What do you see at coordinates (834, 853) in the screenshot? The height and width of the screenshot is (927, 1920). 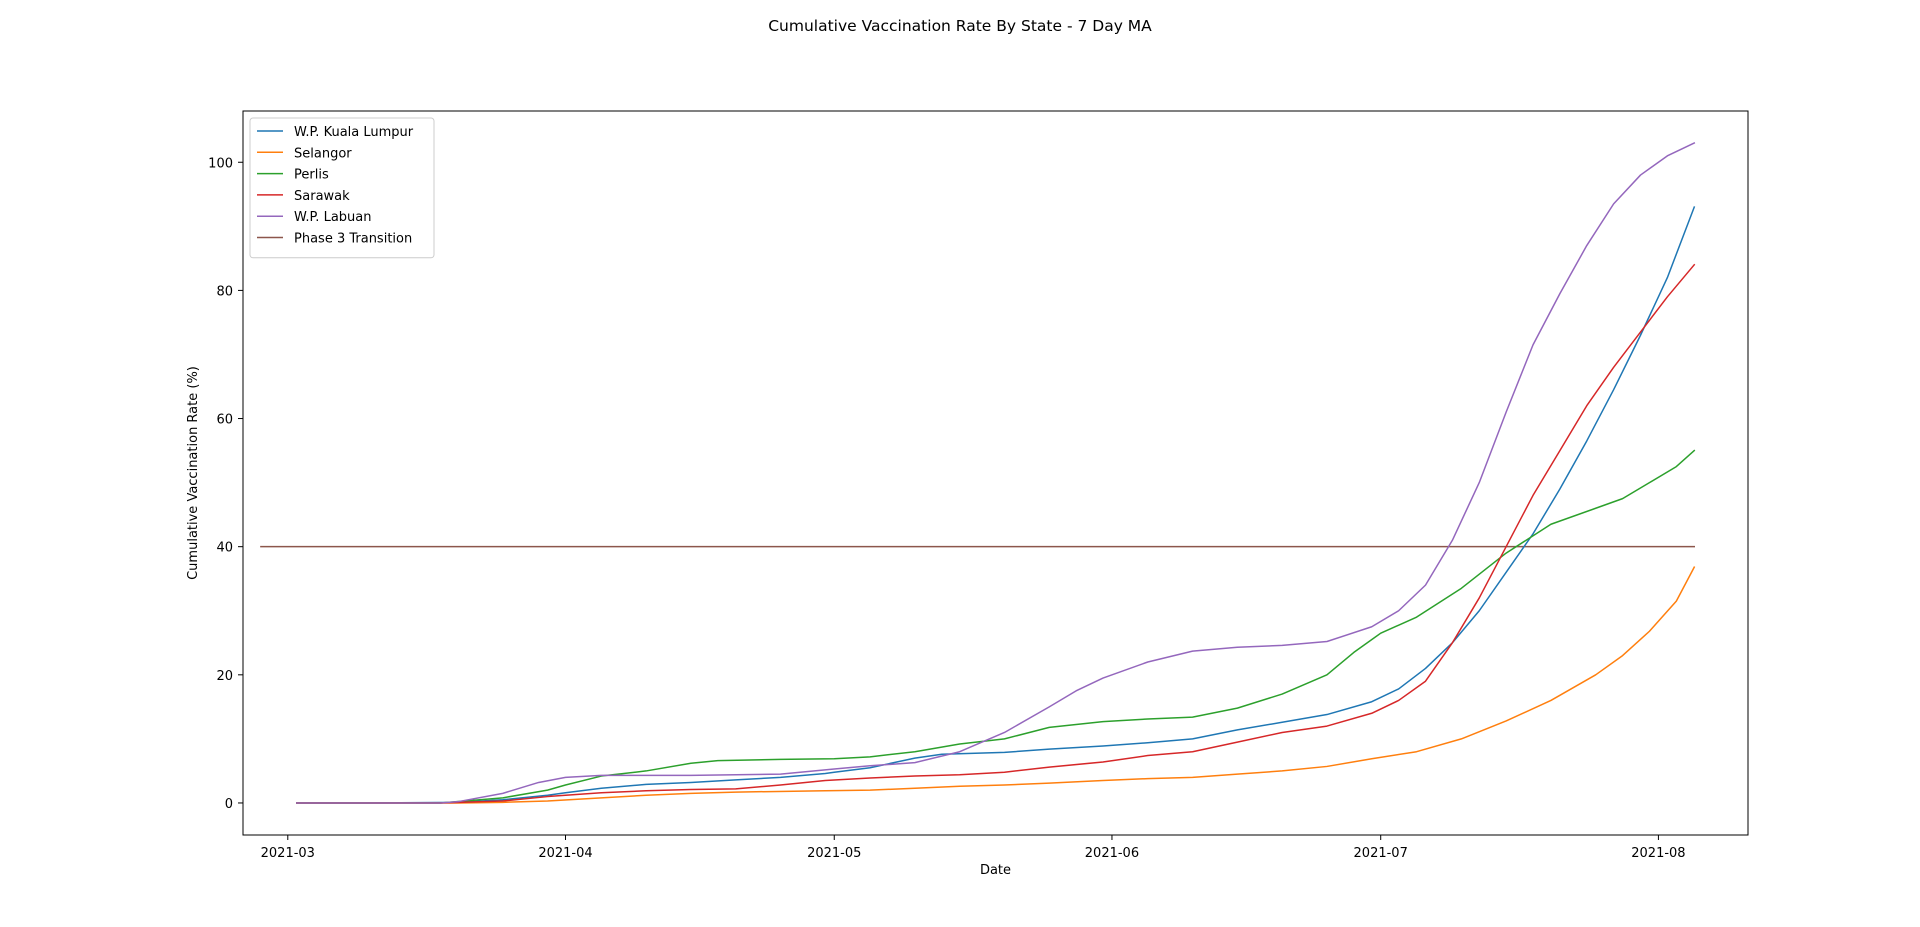 I see `x-tick-label: 2021-05` at bounding box center [834, 853].